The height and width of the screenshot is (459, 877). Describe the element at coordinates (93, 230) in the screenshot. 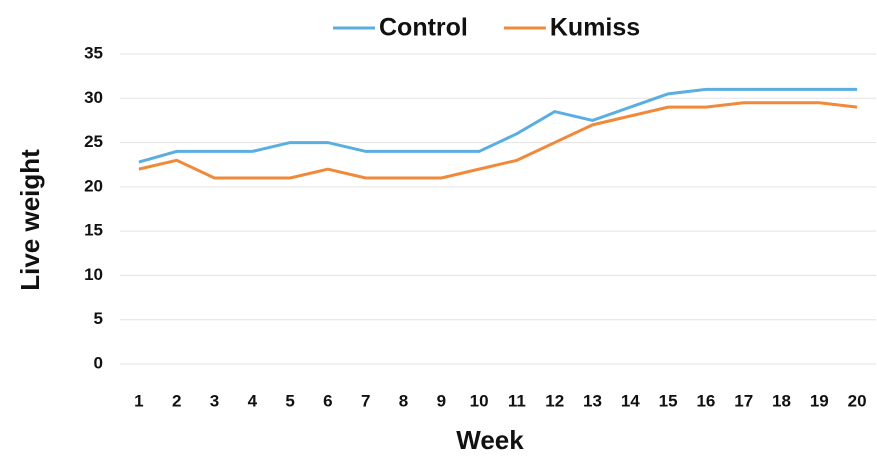

I see `y-tick-label: 15` at that location.